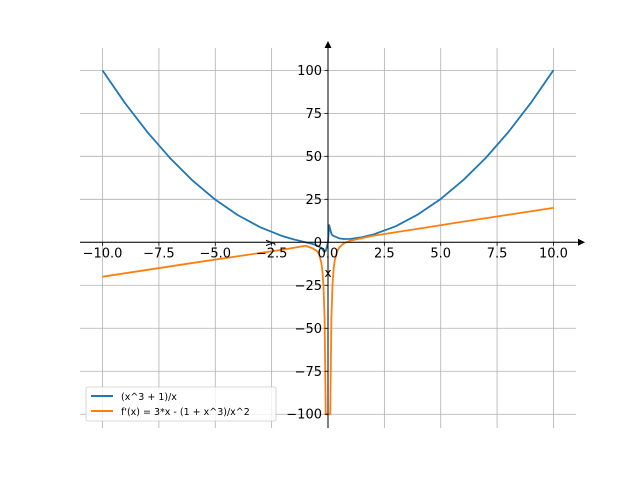  What do you see at coordinates (384, 253) in the screenshot?
I see `x-tick-label-5: 2.5` at bounding box center [384, 253].